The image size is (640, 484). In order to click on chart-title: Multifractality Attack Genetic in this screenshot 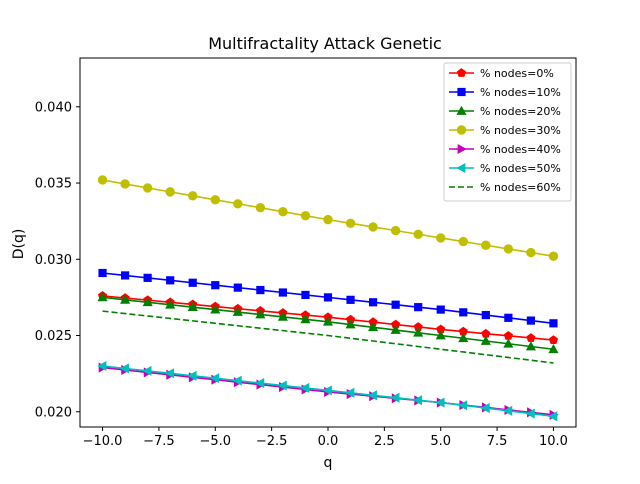, I will do `click(325, 43)`.